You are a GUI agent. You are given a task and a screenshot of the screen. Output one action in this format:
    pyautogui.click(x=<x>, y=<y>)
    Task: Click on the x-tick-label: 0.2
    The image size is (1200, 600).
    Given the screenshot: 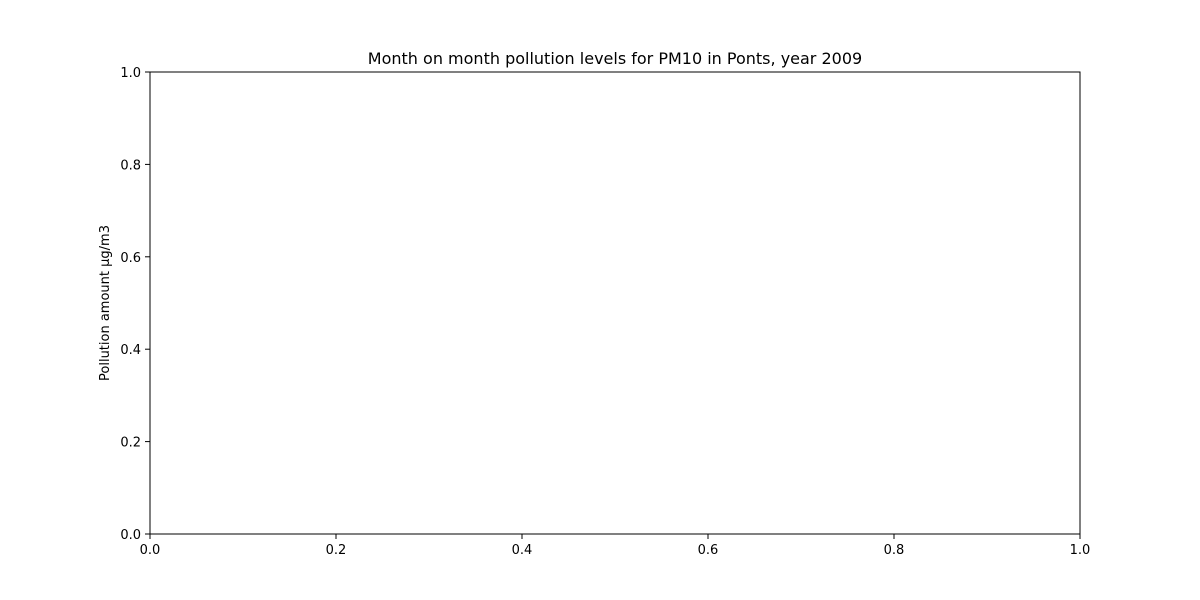 What is the action you would take?
    pyautogui.click(x=336, y=550)
    